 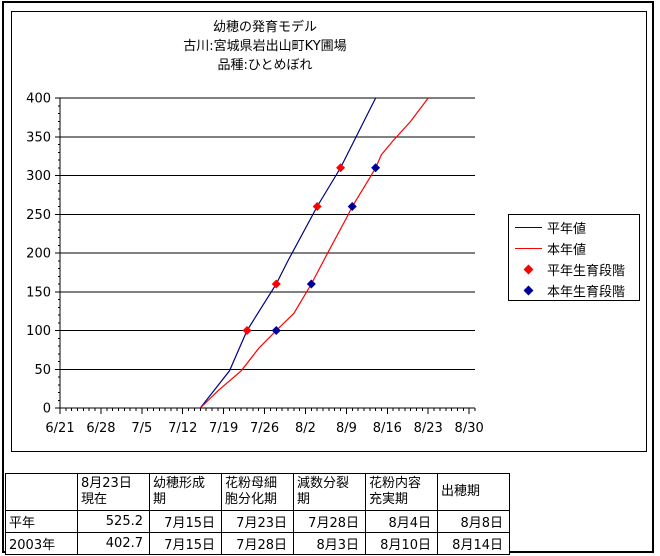 What do you see at coordinates (38, 176) in the screenshot?
I see `y-tick-label: 300` at bounding box center [38, 176].